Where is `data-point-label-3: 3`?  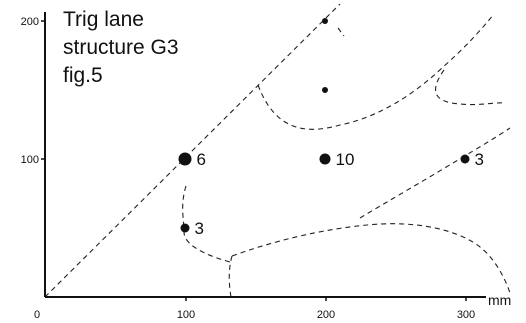
data-point-label-3: 3 is located at coordinates (199, 228).